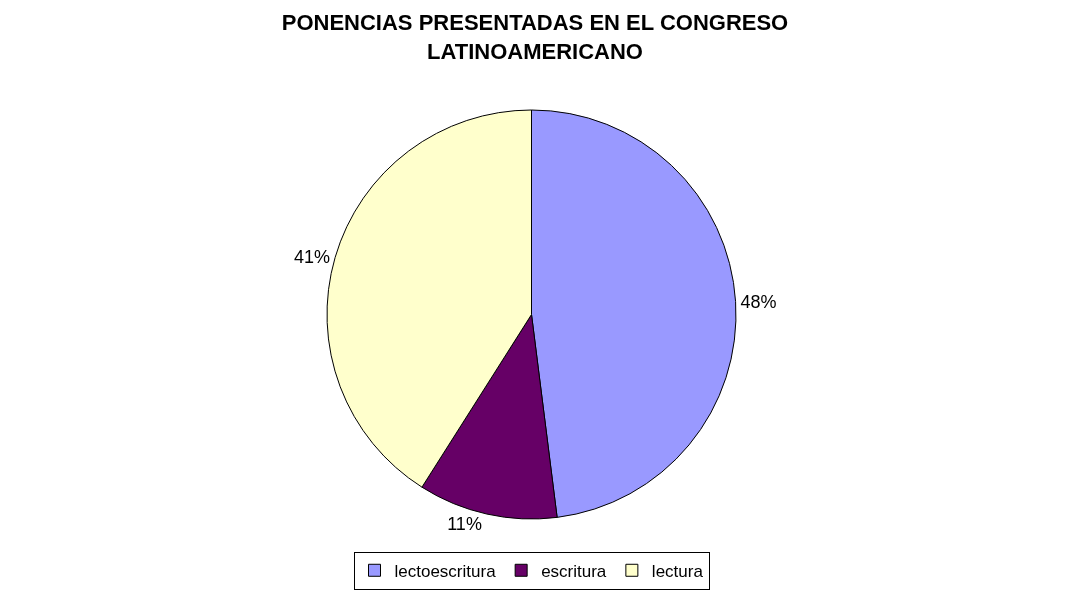 Image resolution: width=1070 pixels, height=602 pixels. What do you see at coordinates (312, 256) in the screenshot?
I see `data-label: 41%` at bounding box center [312, 256].